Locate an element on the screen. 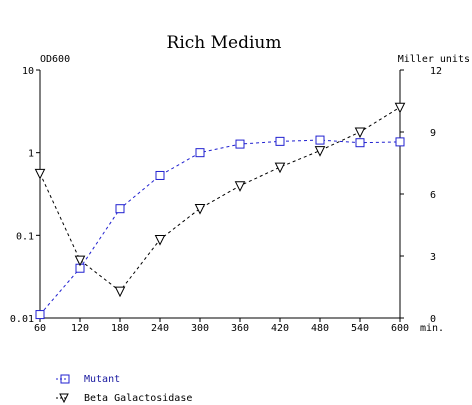  right-tick-label: 0 is located at coordinates (433, 319).